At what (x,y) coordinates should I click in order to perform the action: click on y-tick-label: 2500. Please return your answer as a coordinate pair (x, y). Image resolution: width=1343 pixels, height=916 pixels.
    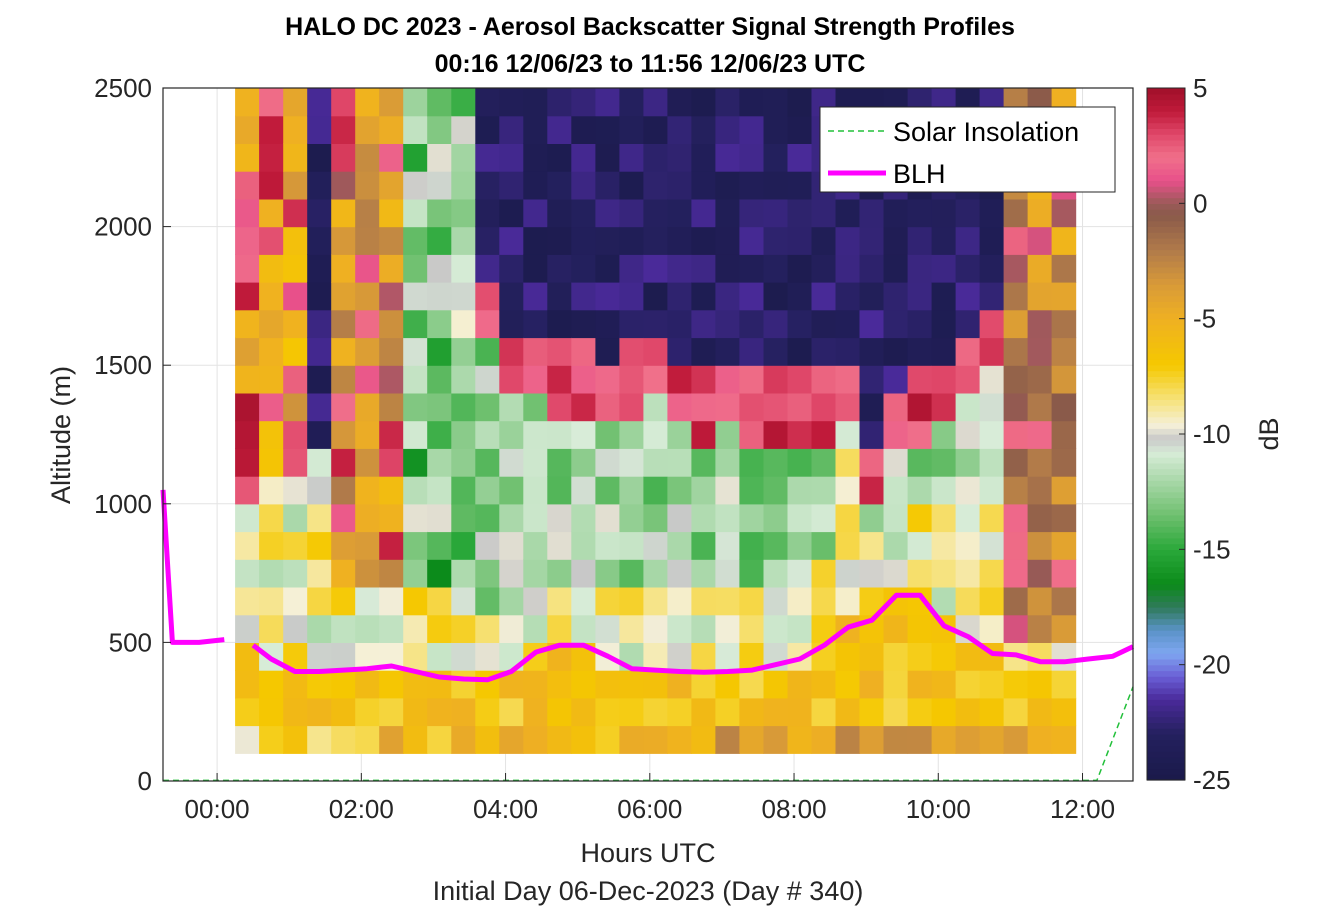
    Looking at the image, I should click on (123, 88).